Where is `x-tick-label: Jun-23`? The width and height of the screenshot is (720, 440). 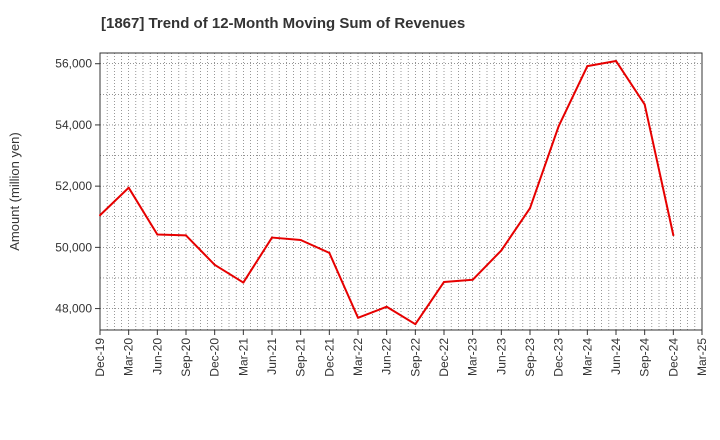 x-tick-label: Jun-23 is located at coordinates (501, 356).